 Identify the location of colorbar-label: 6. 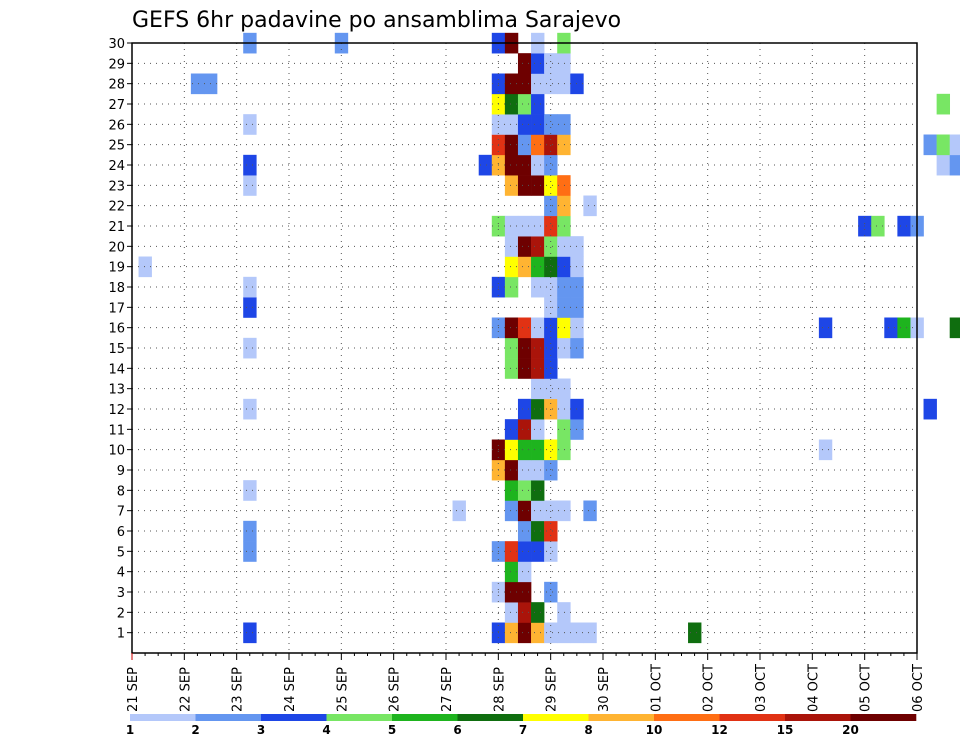
(457, 730).